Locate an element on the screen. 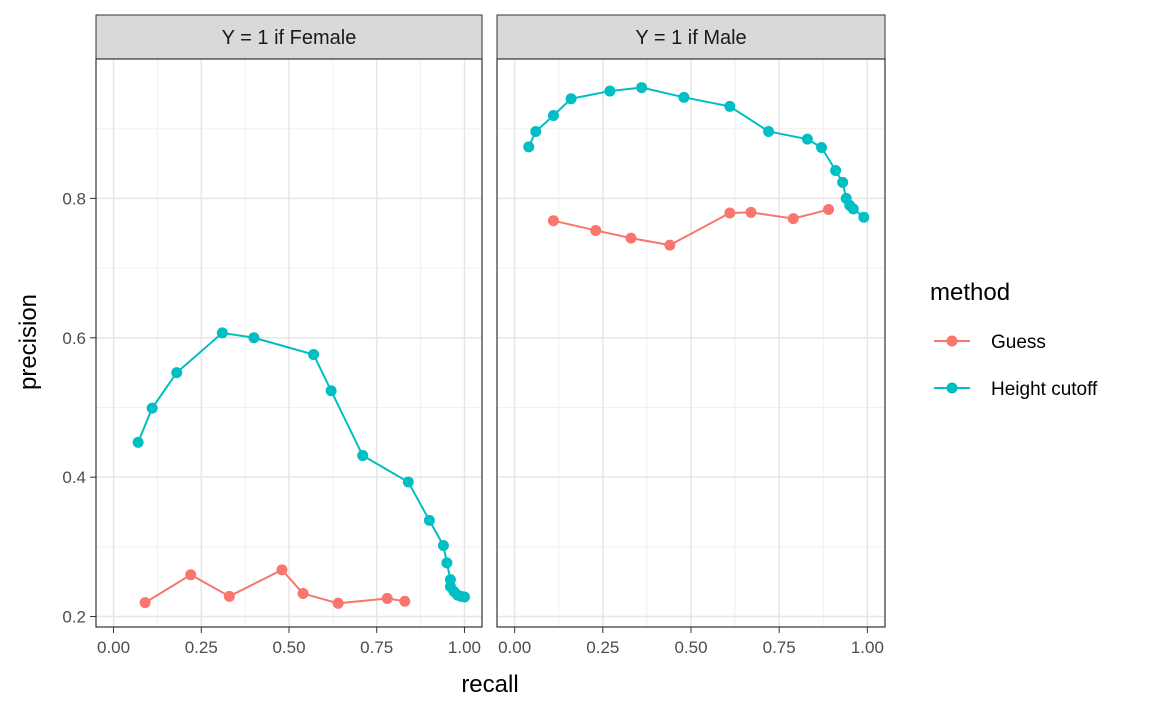  legend-item-guess: Guess is located at coordinates (990, 342).